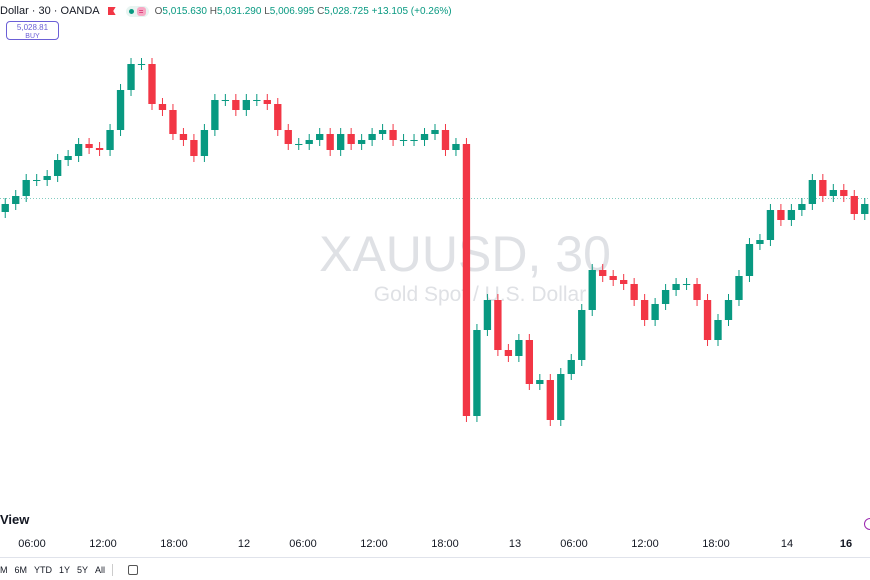 The height and width of the screenshot is (580, 870). I want to click on range-button-1y: 1Y, so click(65, 570).